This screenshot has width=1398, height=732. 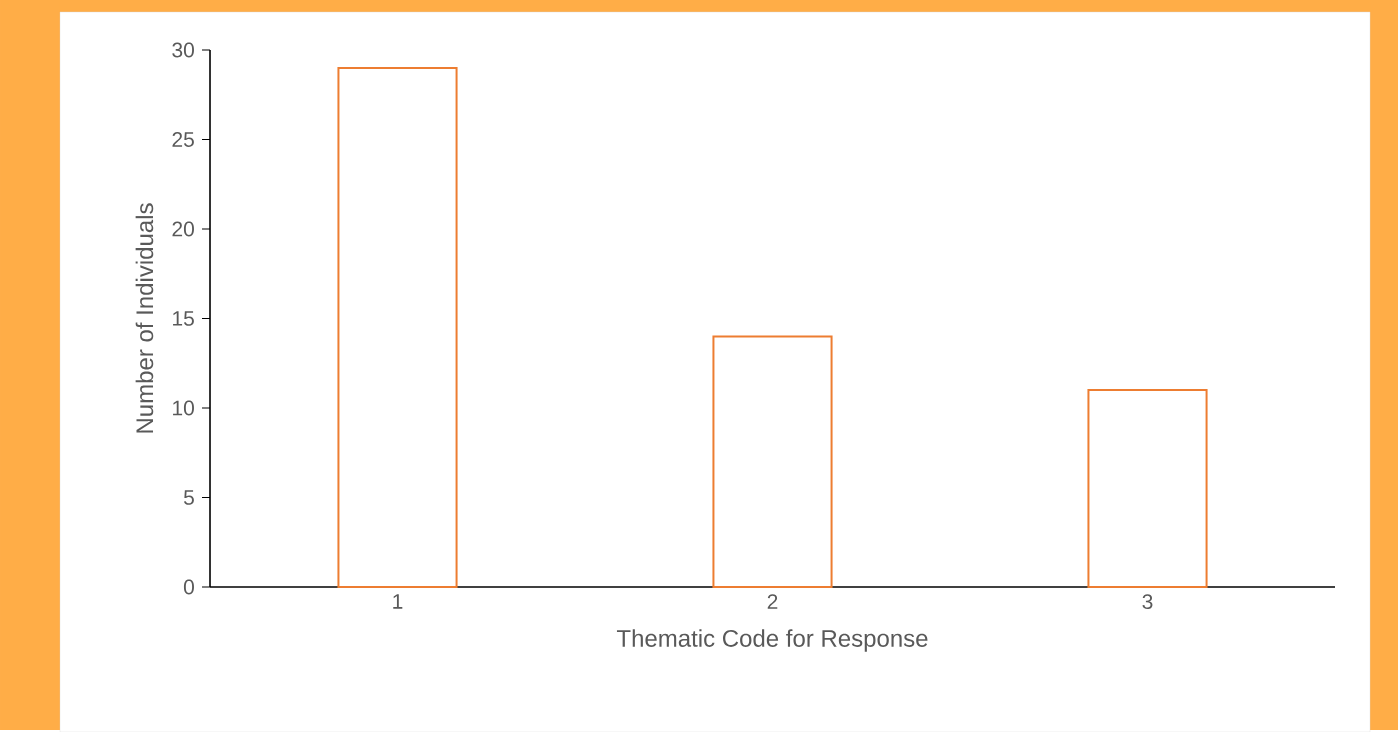 What do you see at coordinates (183, 318) in the screenshot?
I see `y-tick-label: 15` at bounding box center [183, 318].